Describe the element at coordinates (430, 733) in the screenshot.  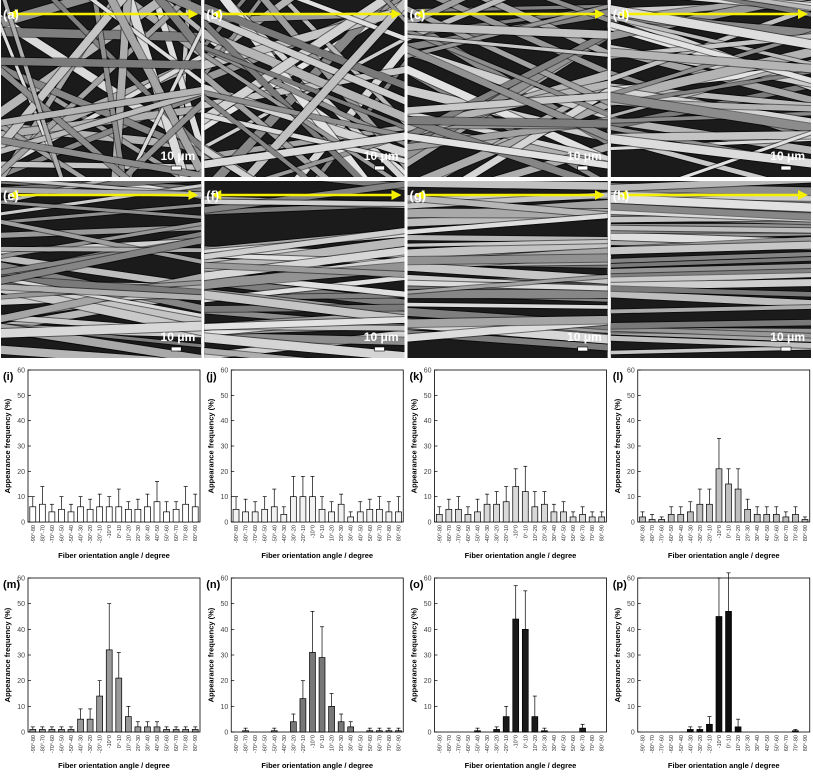
I see `y-tick-label: 0` at that location.